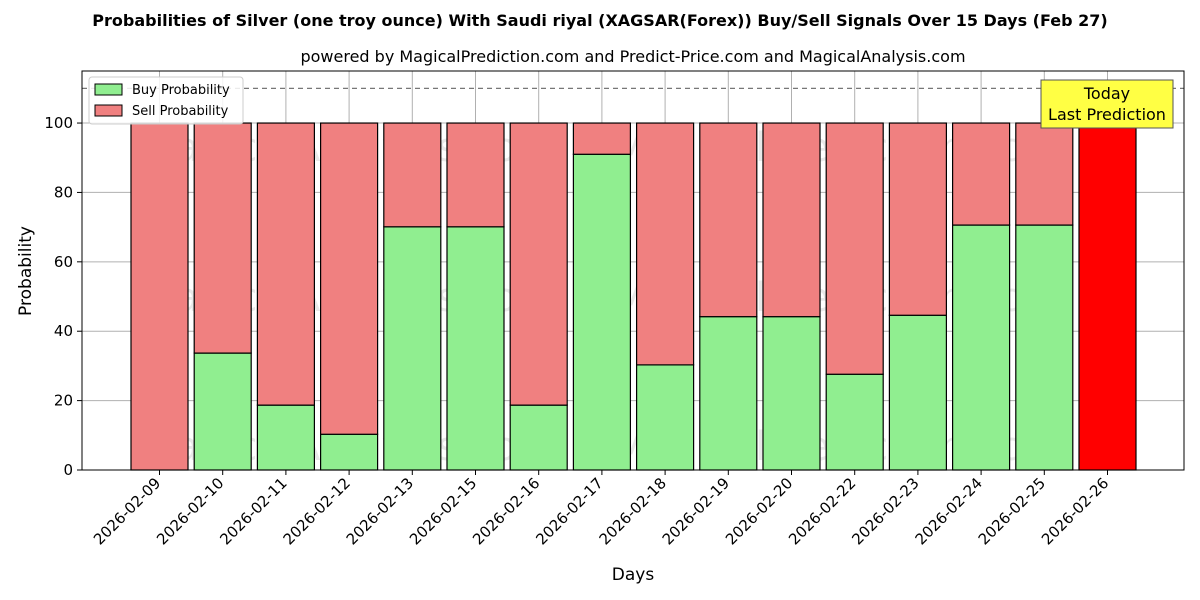 The height and width of the screenshot is (600, 1200). I want to click on today-annotation-text: Today, so click(1106, 93).